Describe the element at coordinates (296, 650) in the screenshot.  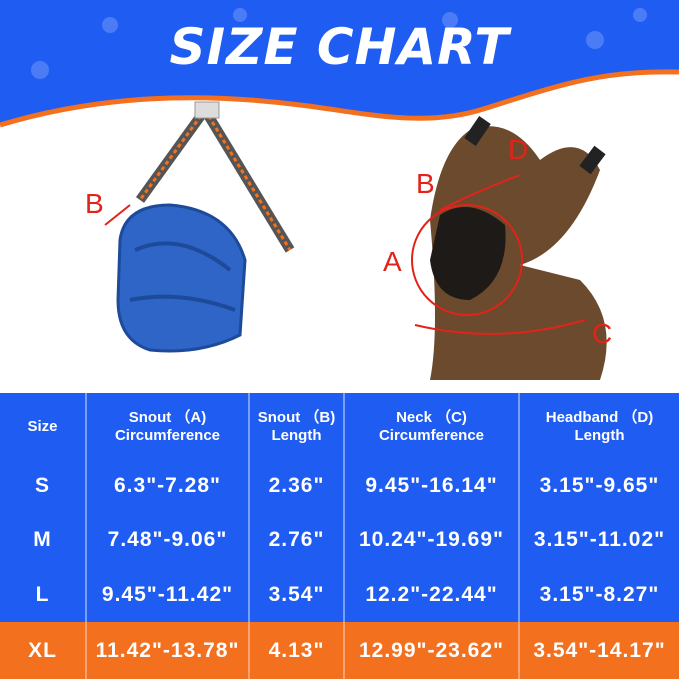
I see `cell: 4.13"` at that location.